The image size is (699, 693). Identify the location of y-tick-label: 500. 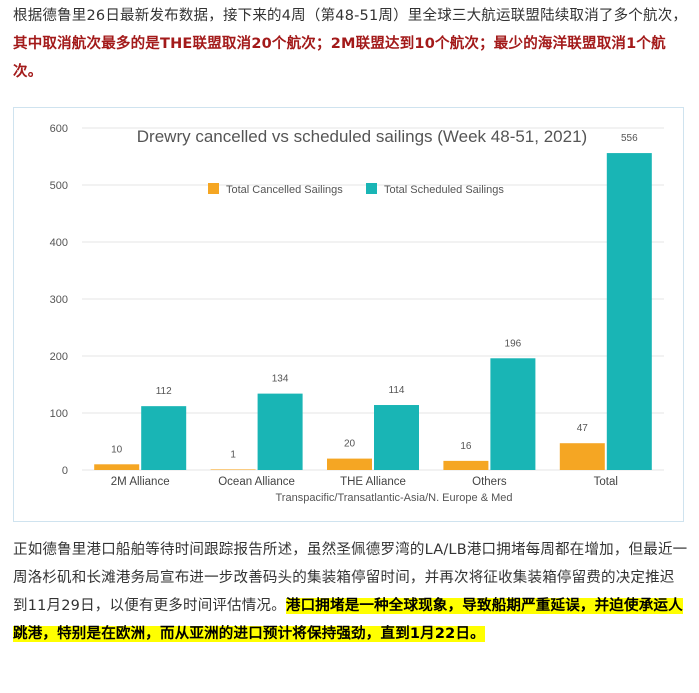
(59, 186).